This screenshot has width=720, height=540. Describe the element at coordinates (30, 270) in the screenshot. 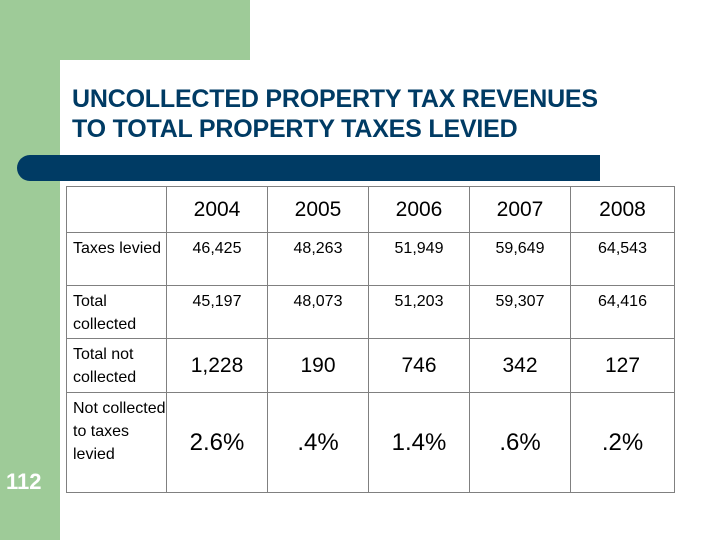

I see `left-accent-band` at that location.